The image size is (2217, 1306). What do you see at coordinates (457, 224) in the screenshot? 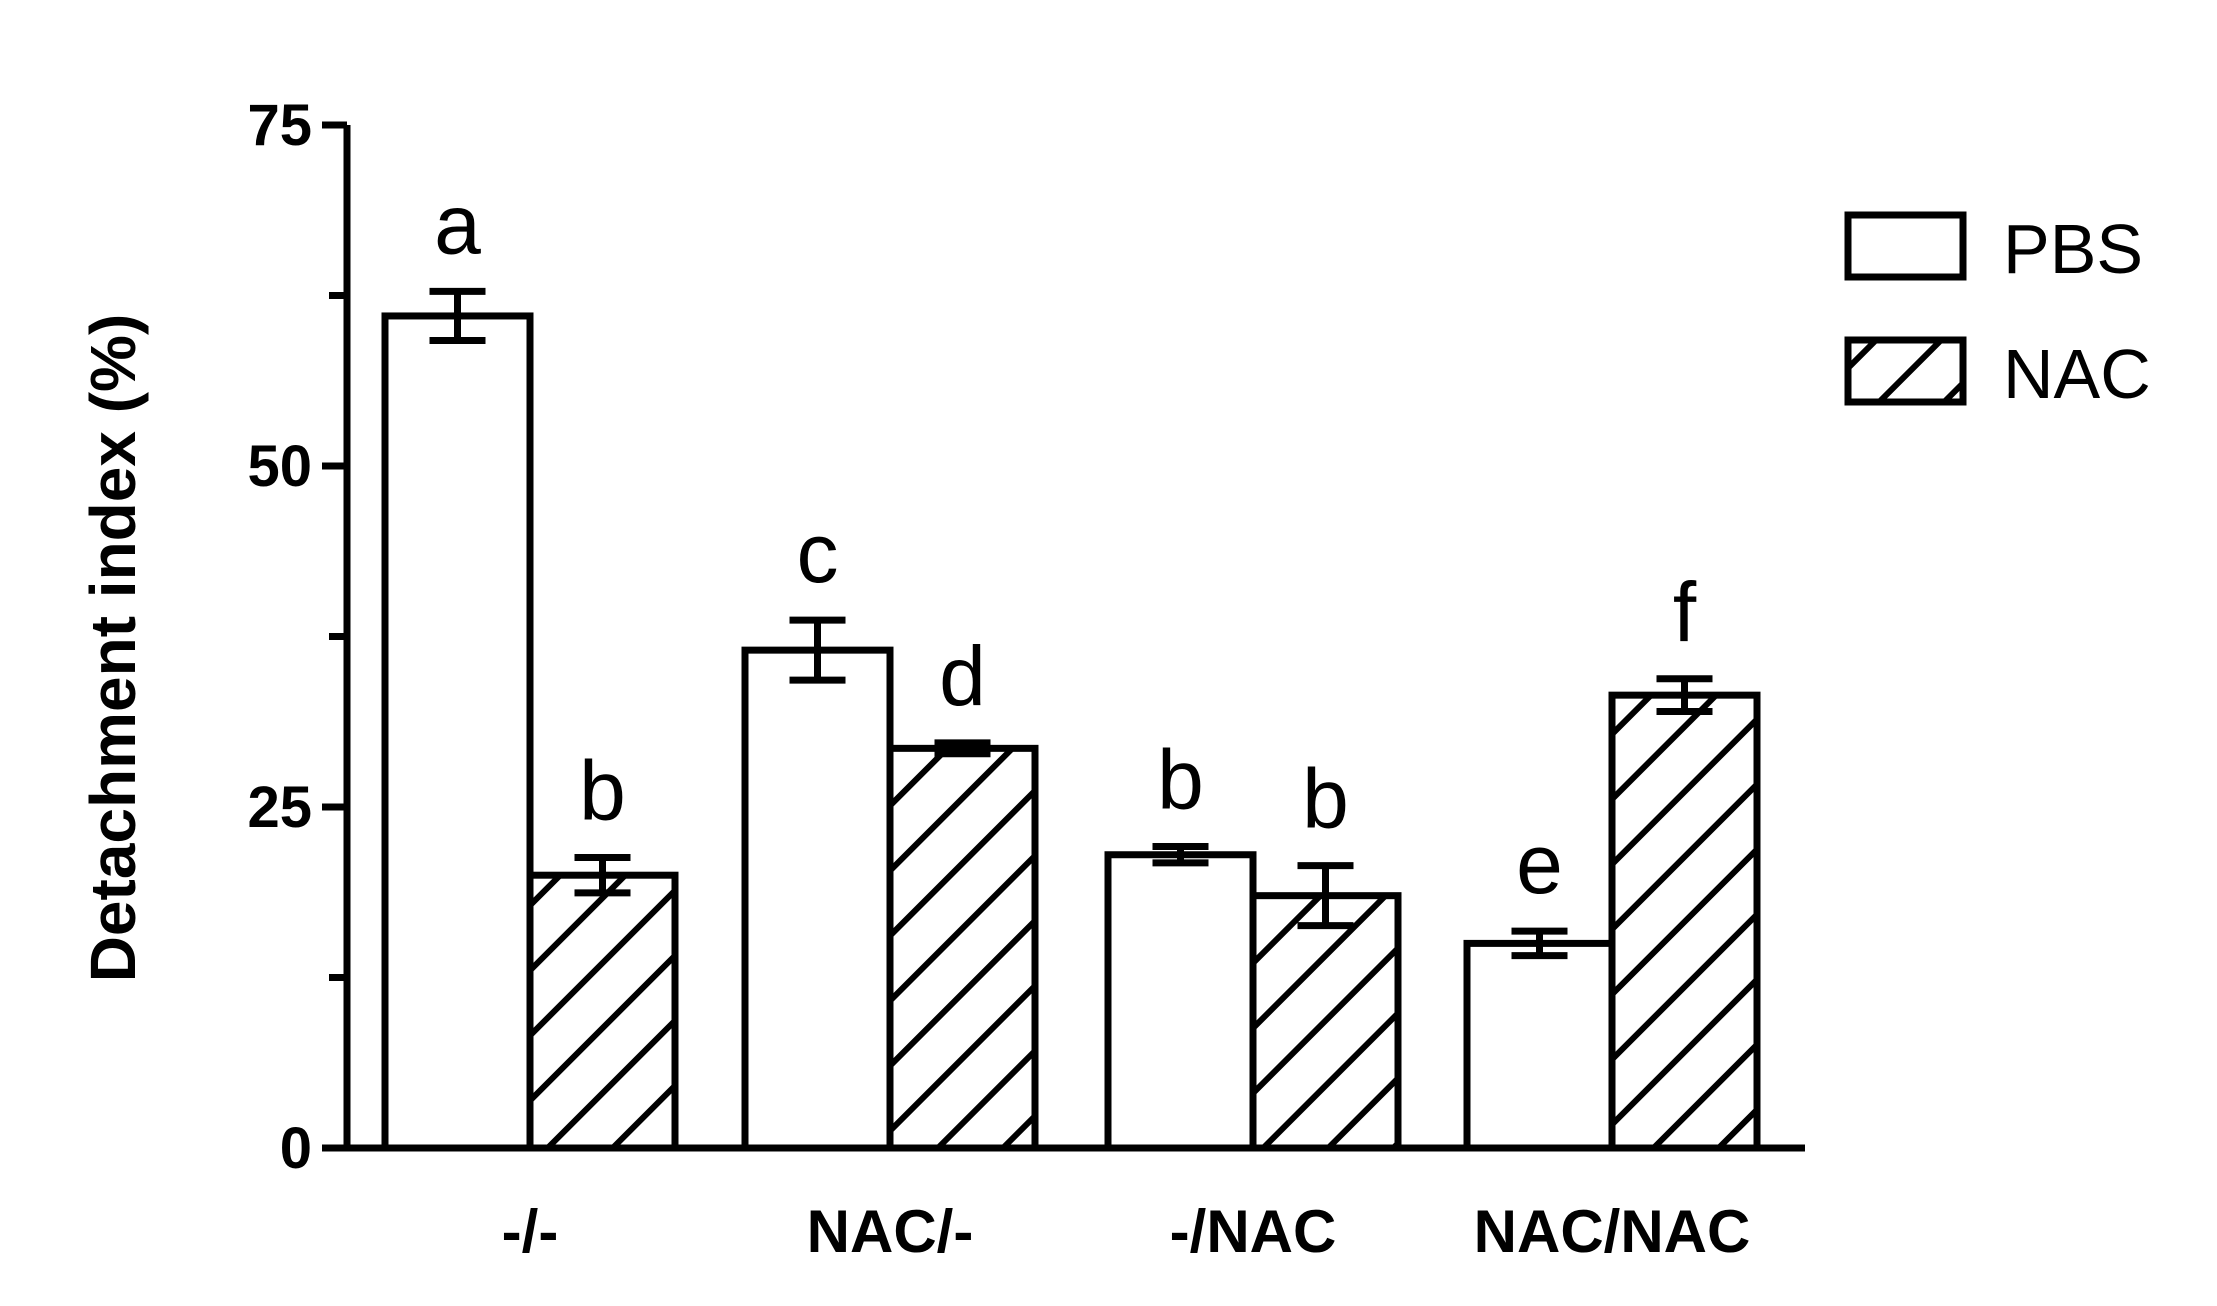
I see `significance-letter: a` at bounding box center [457, 224].